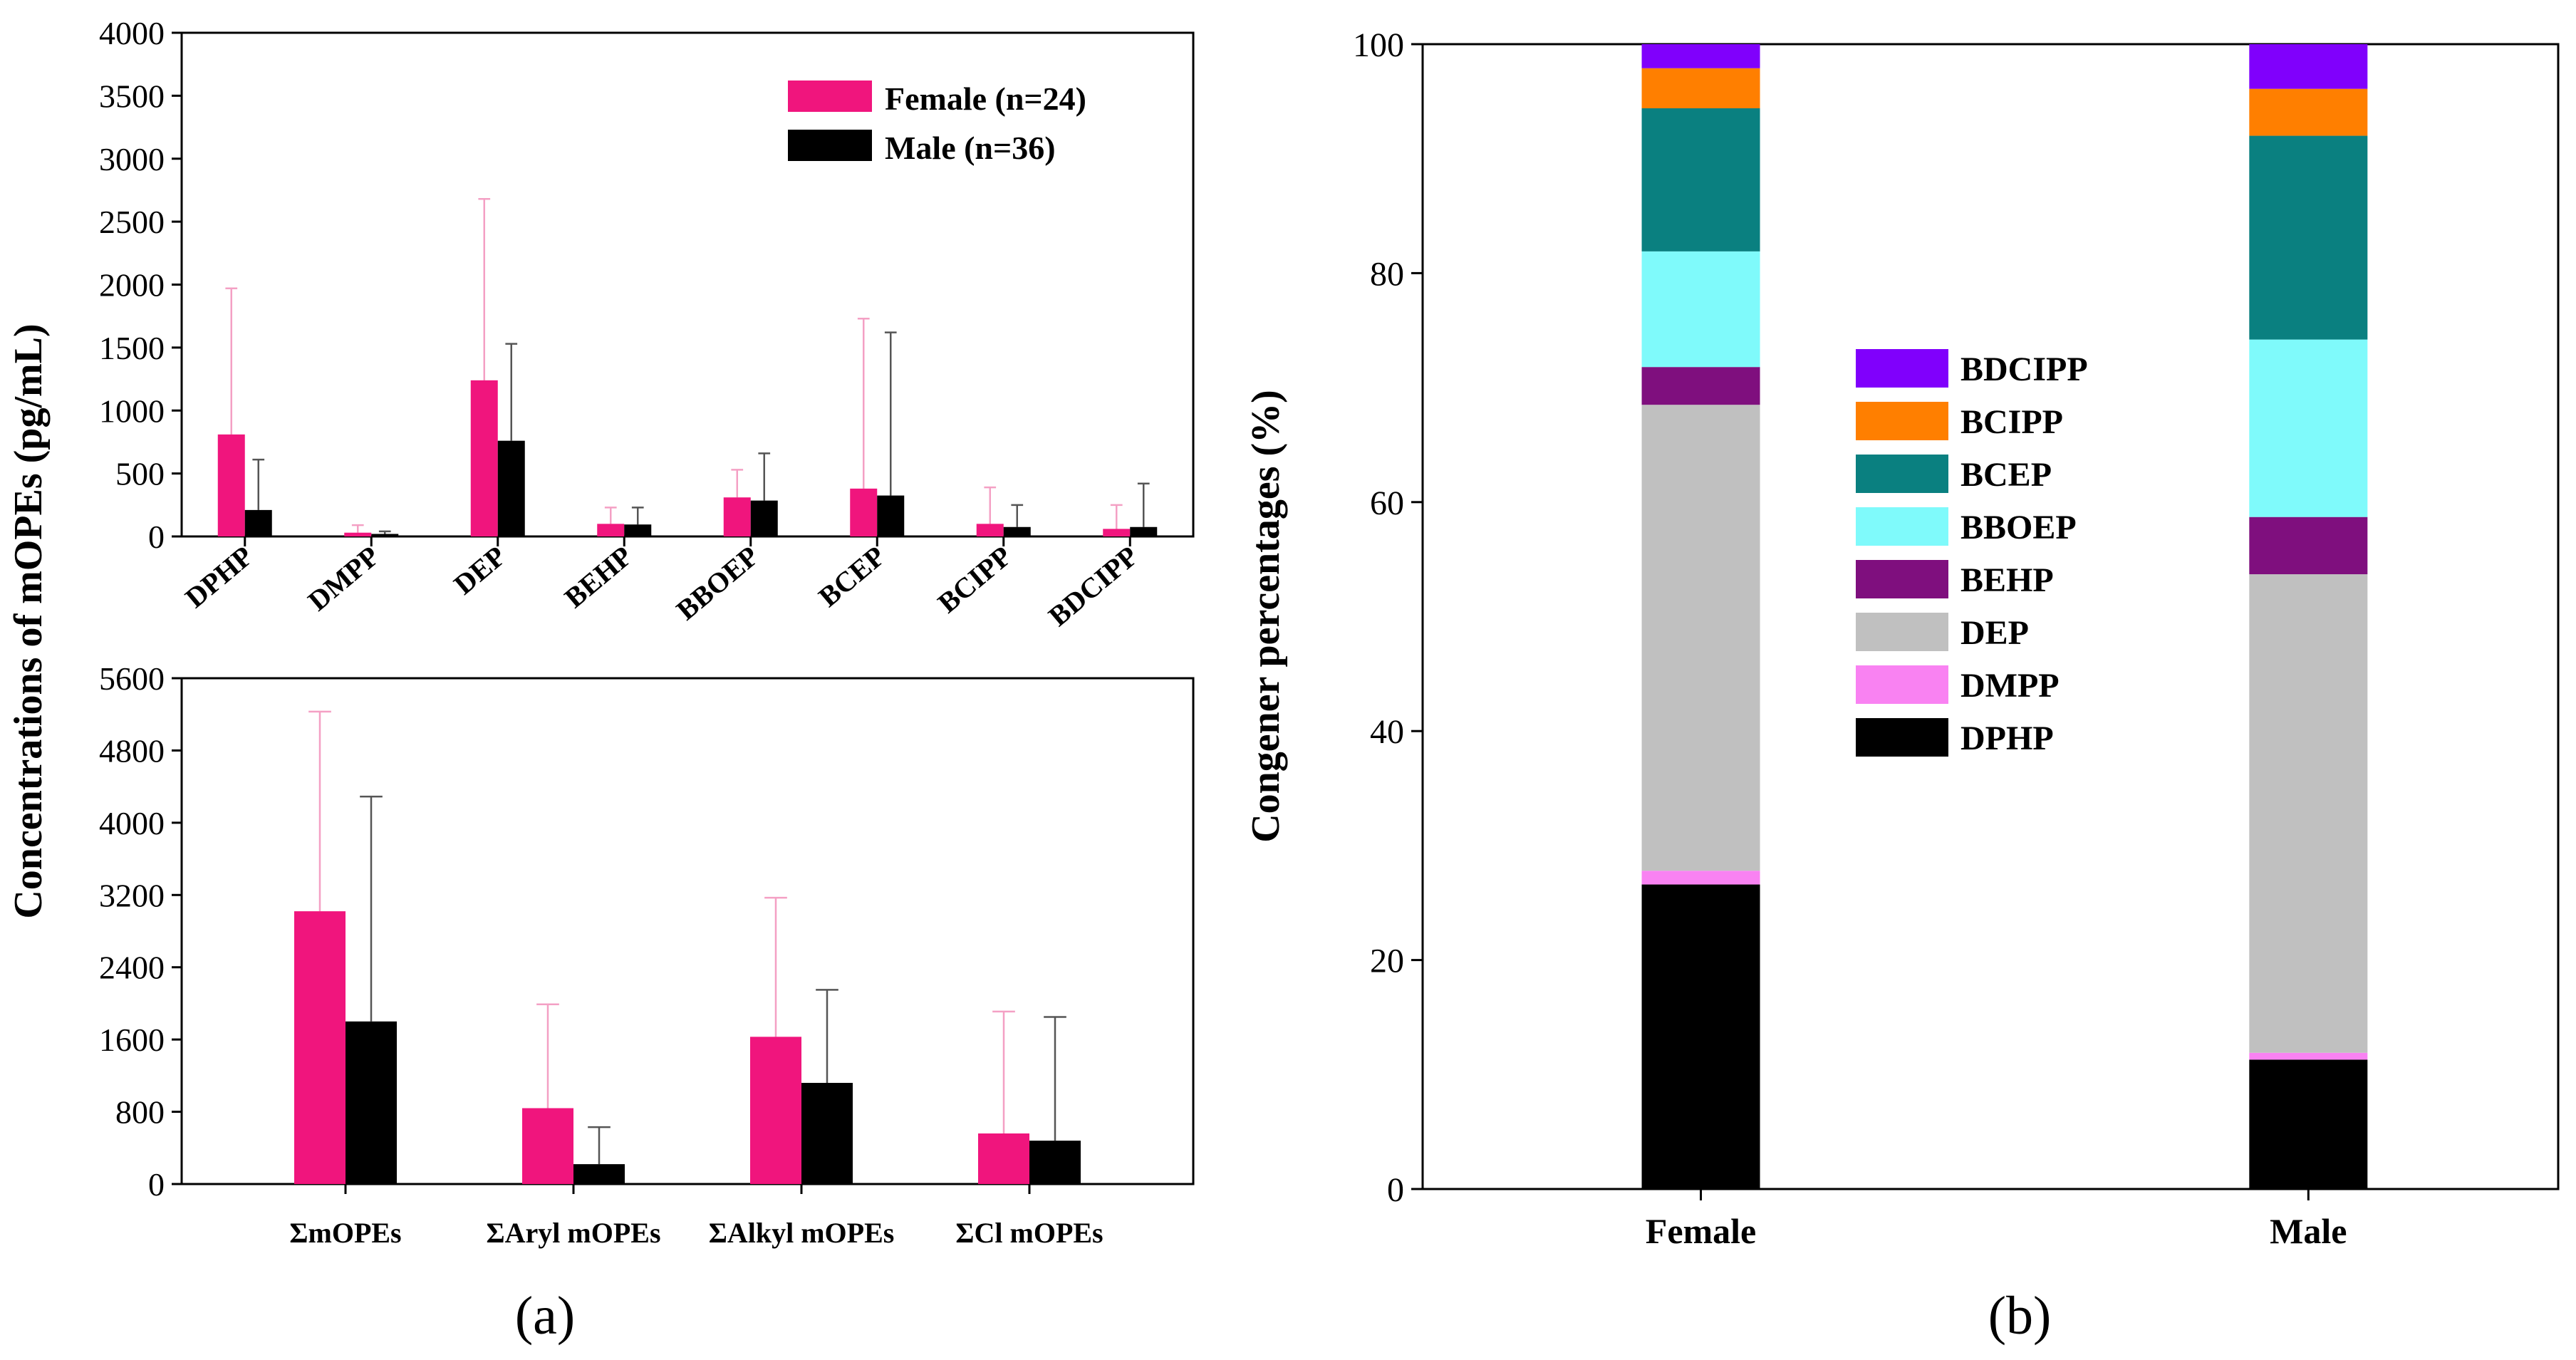 This screenshot has width=2576, height=1360. What do you see at coordinates (1387, 961) in the screenshot?
I see `y-tick-label: 20` at bounding box center [1387, 961].